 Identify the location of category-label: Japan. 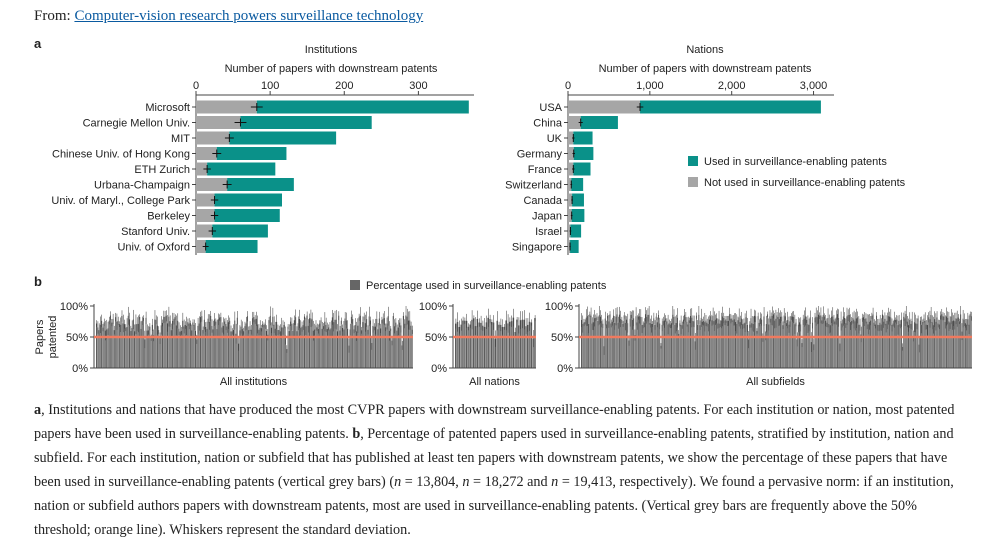
(547, 217).